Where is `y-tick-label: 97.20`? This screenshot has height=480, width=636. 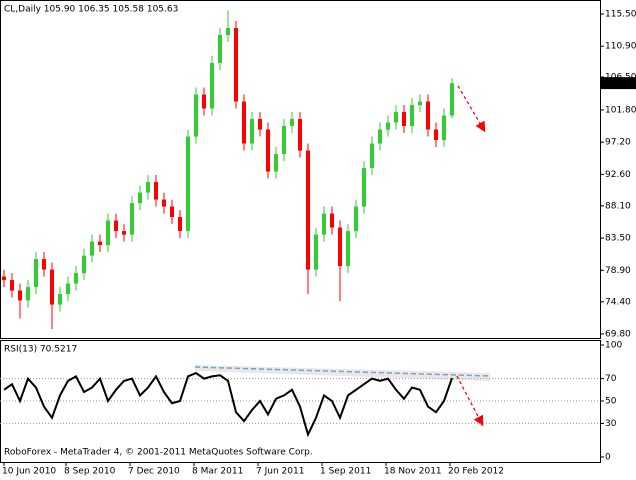
y-tick-label: 97.20 is located at coordinates (618, 143).